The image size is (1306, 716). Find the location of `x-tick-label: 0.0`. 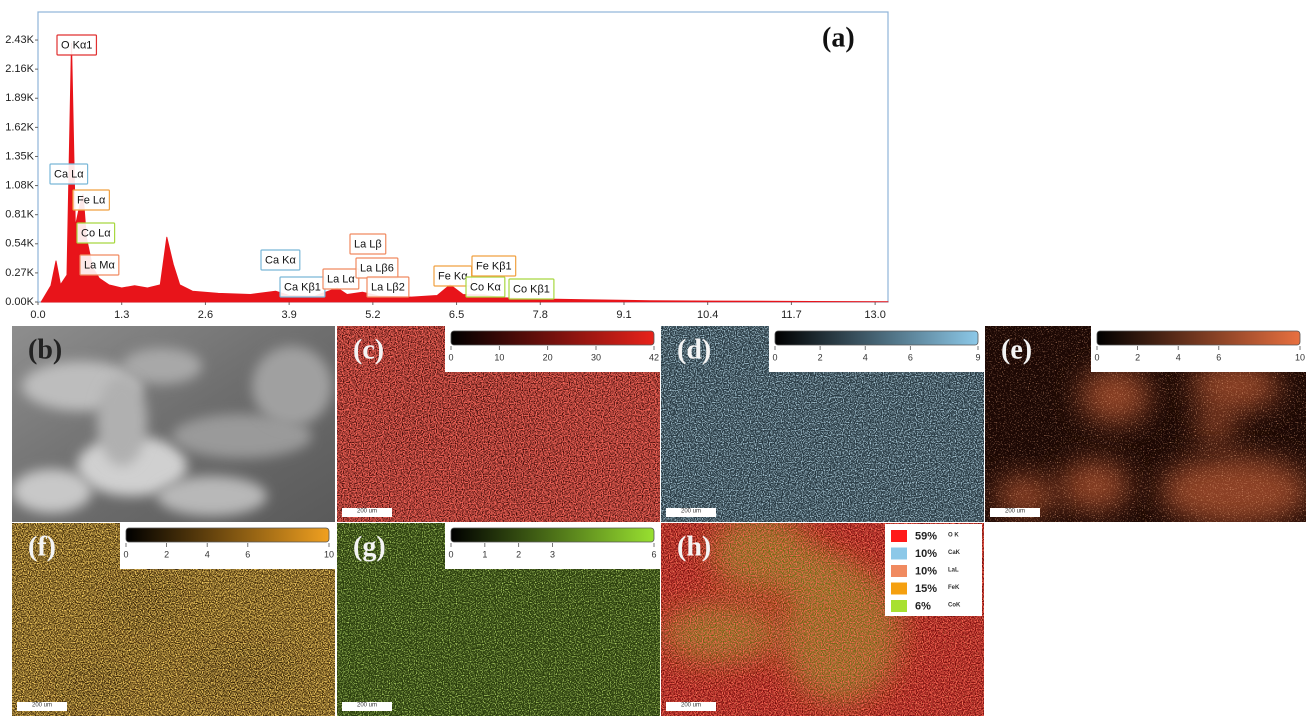

x-tick-label: 0.0 is located at coordinates (37, 315).